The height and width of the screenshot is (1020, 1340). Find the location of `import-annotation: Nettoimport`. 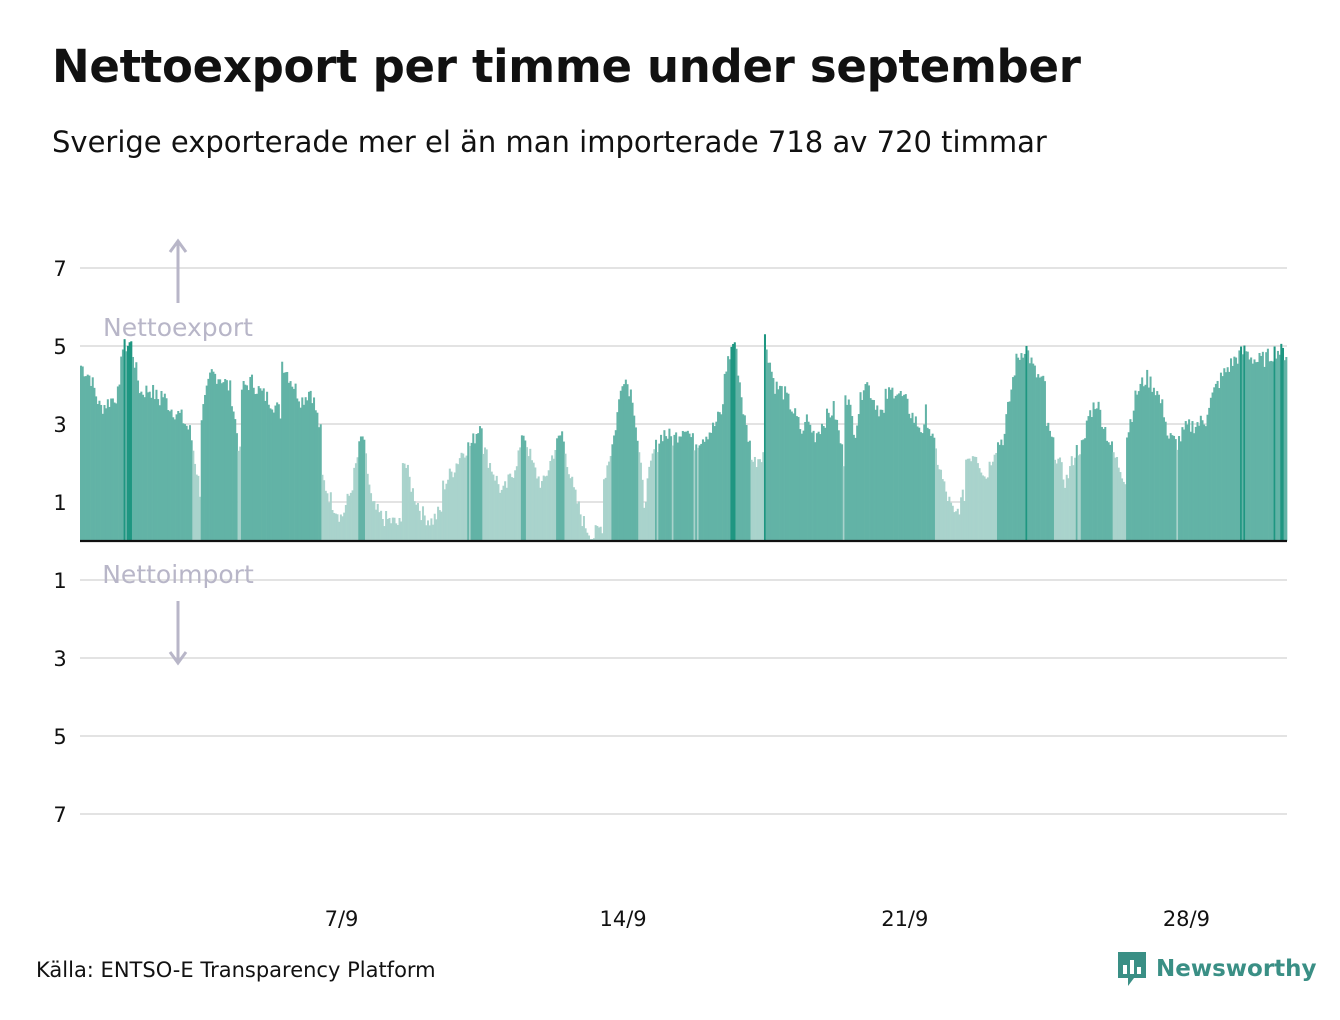

import-annotation: Nettoimport is located at coordinates (178, 574).